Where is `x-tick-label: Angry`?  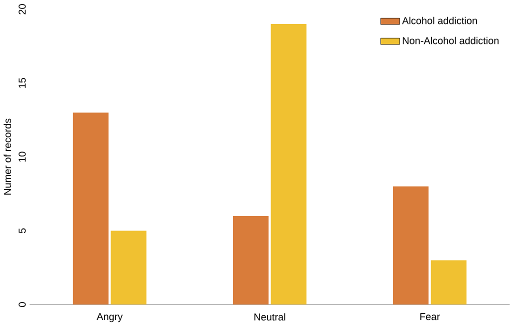
x-tick-label: Angry is located at coordinates (109, 317).